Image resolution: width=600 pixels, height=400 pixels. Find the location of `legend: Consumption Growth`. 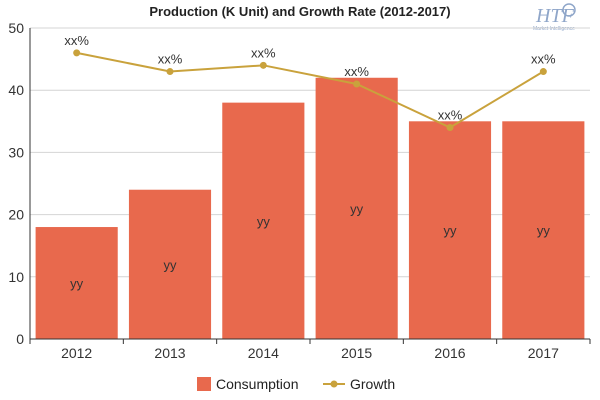

legend: Consumption Growth is located at coordinates (296, 384).